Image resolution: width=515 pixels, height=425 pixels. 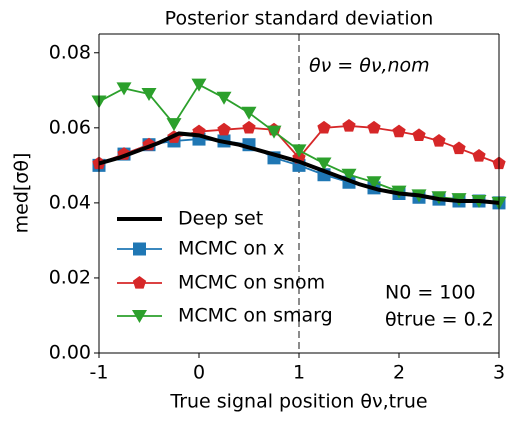 I want to click on x-tick-label: 0, so click(x=199, y=373).